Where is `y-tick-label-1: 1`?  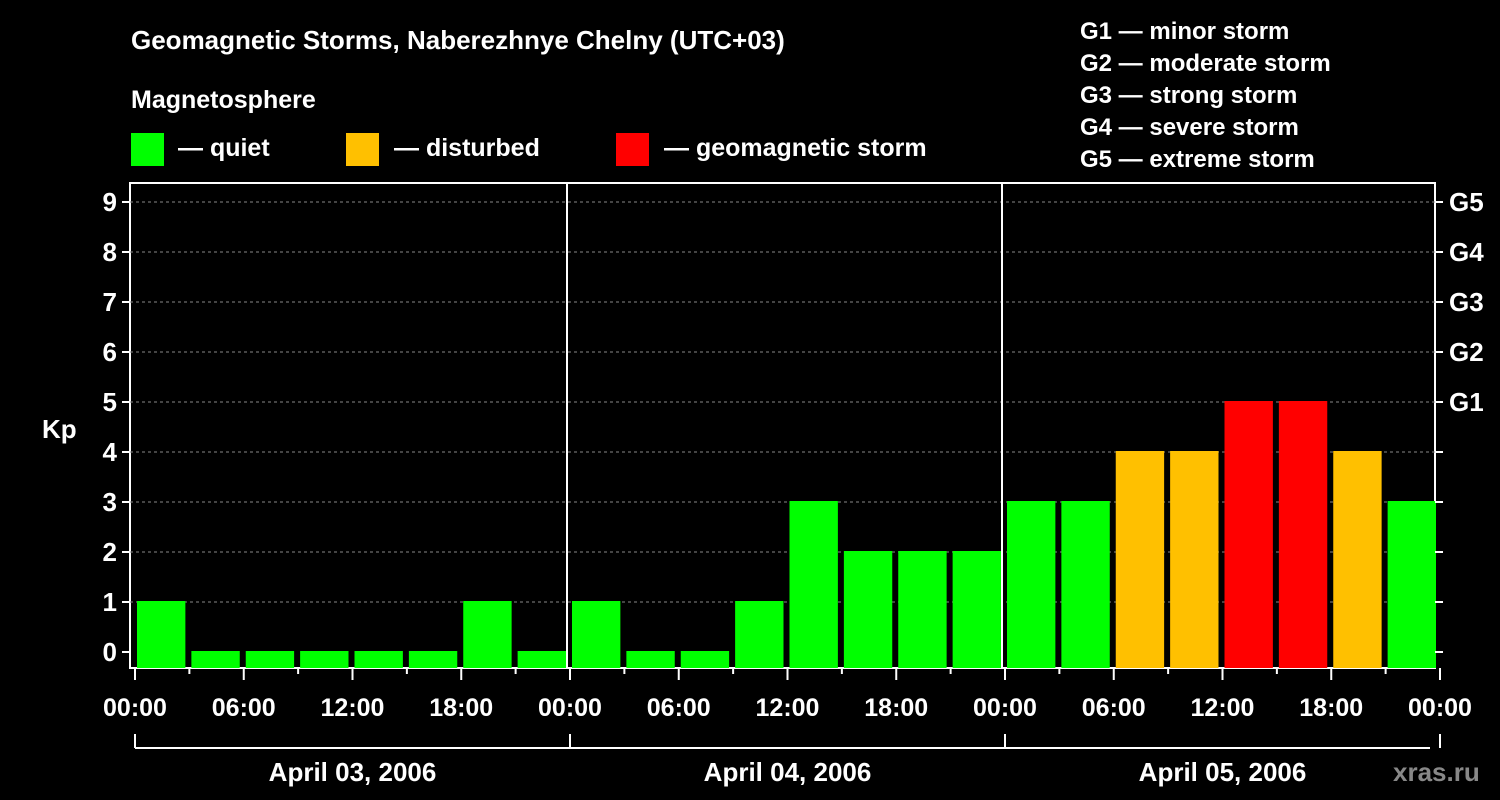 y-tick-label-1: 1 is located at coordinates (110, 602).